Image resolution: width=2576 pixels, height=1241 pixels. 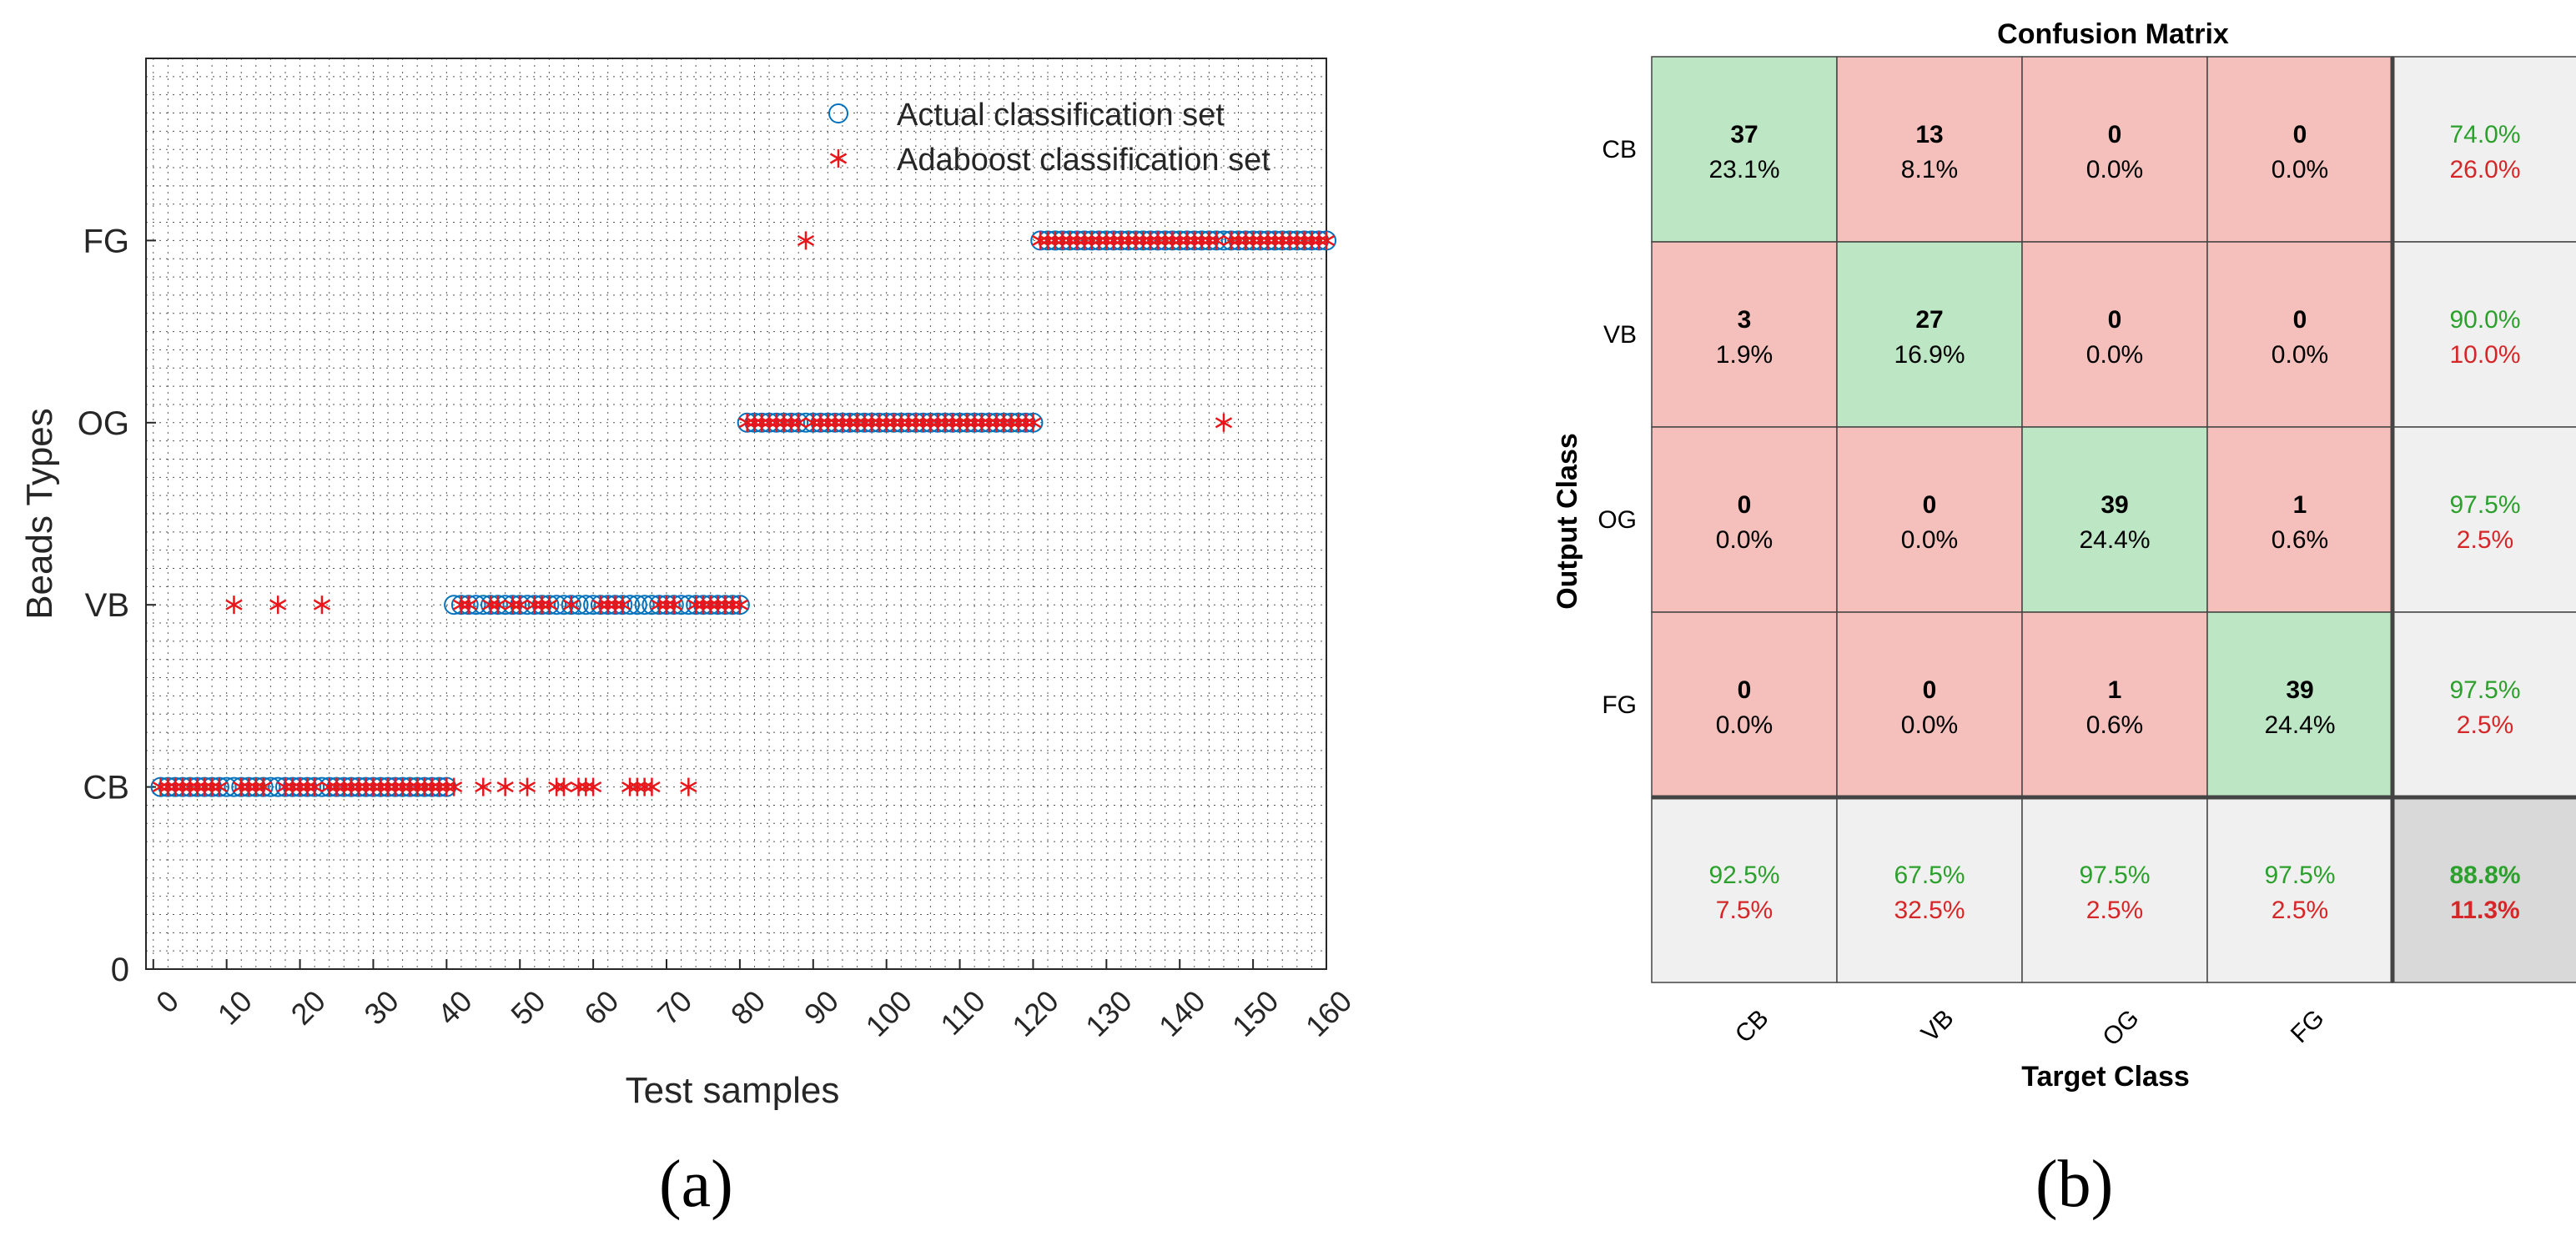 What do you see at coordinates (1328, 1013) in the screenshot?
I see `x-tick-label: 160` at bounding box center [1328, 1013].